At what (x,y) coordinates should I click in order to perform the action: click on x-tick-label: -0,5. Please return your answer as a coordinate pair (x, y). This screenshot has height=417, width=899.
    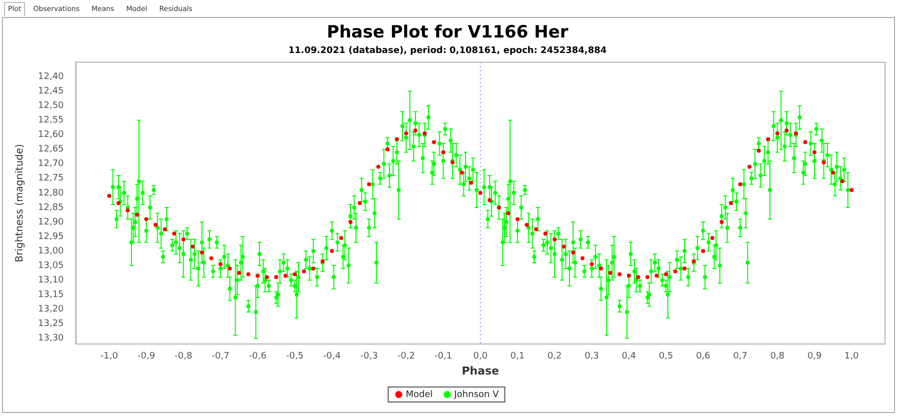
    Looking at the image, I should click on (295, 357).